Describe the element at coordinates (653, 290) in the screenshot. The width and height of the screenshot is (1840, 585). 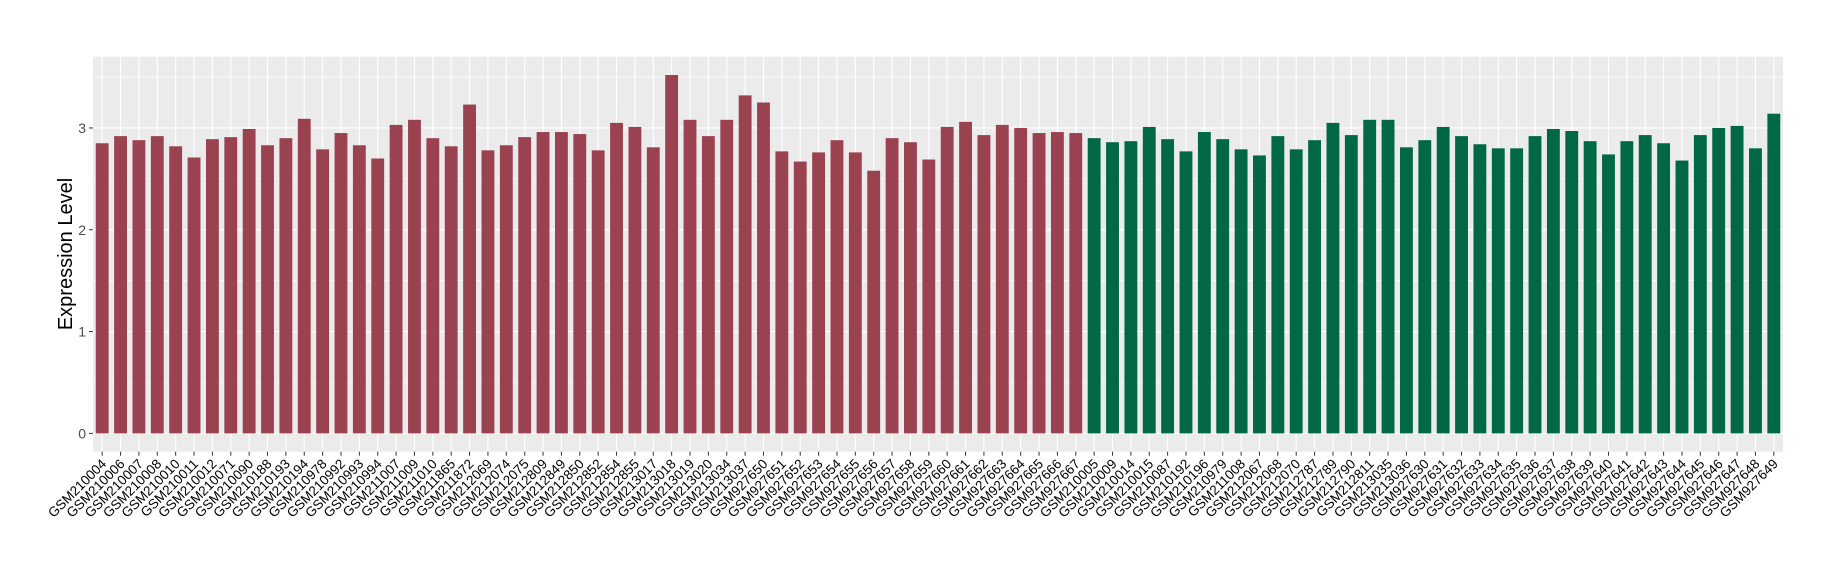
I see `bar-GSM213017` at that location.